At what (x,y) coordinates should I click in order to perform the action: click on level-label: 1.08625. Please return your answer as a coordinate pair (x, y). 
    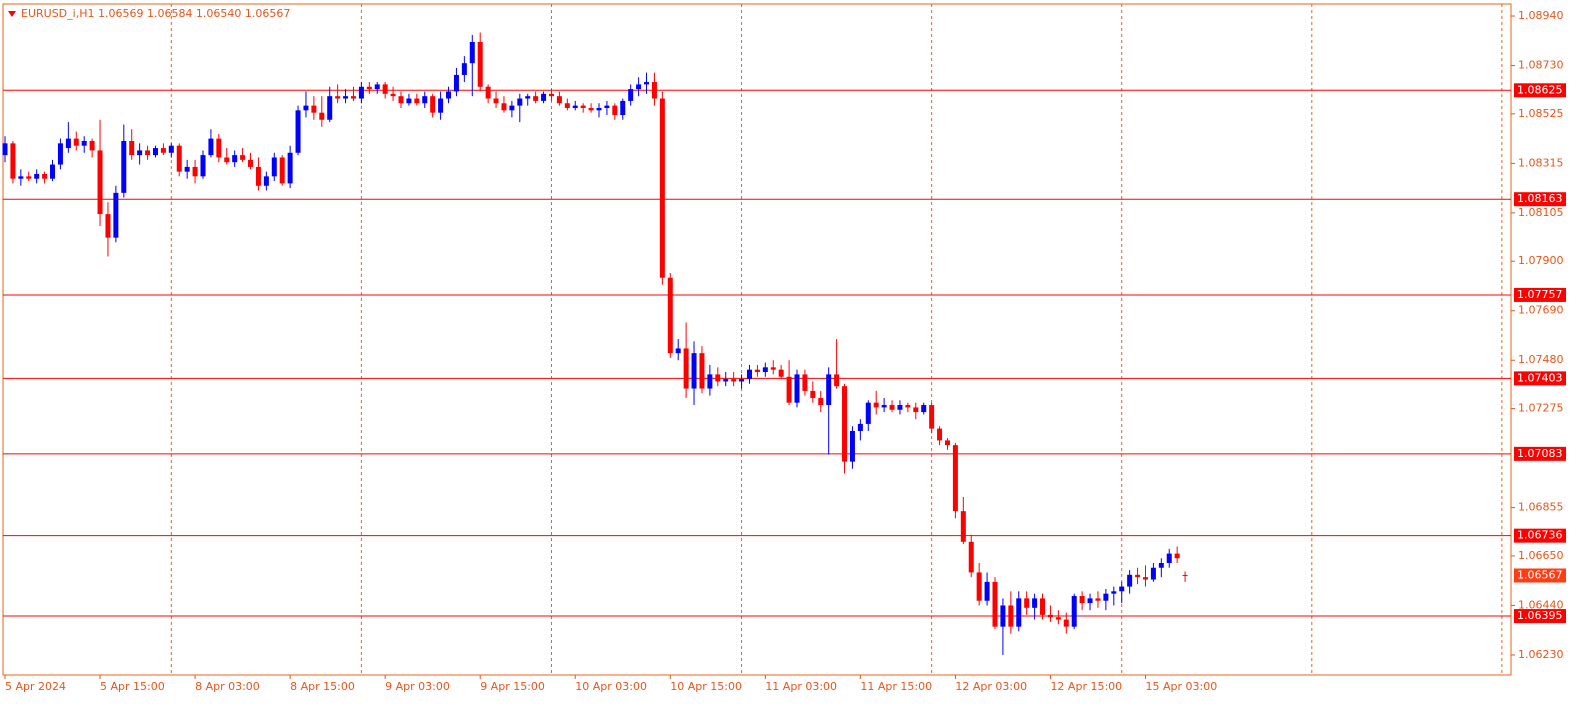
    Looking at the image, I should click on (1540, 89).